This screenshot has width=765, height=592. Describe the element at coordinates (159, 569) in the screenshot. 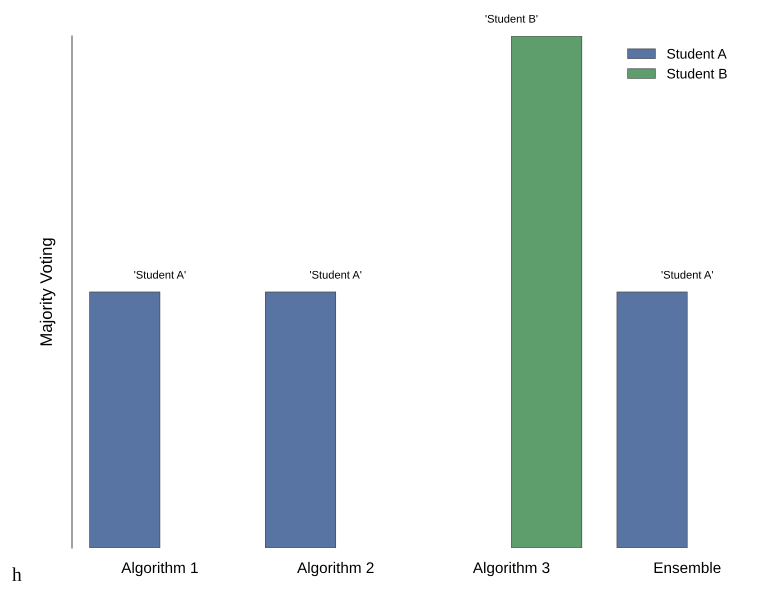

I see `x-tick-label: Algorithm 1` at that location.